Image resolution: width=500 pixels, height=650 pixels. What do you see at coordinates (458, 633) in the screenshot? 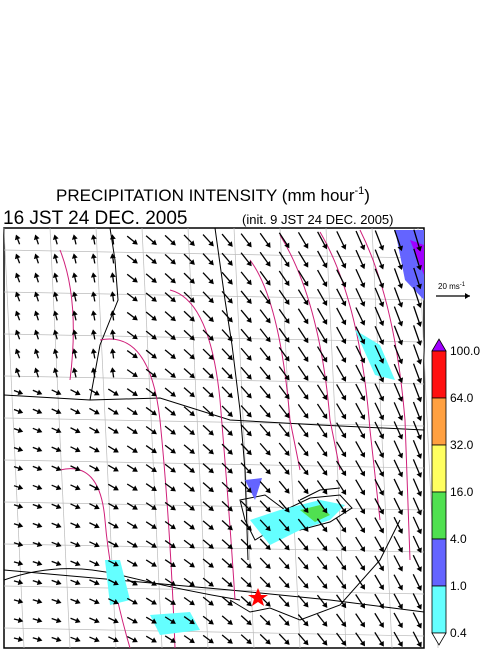
I see `colorbar-label: 0.4` at bounding box center [458, 633].